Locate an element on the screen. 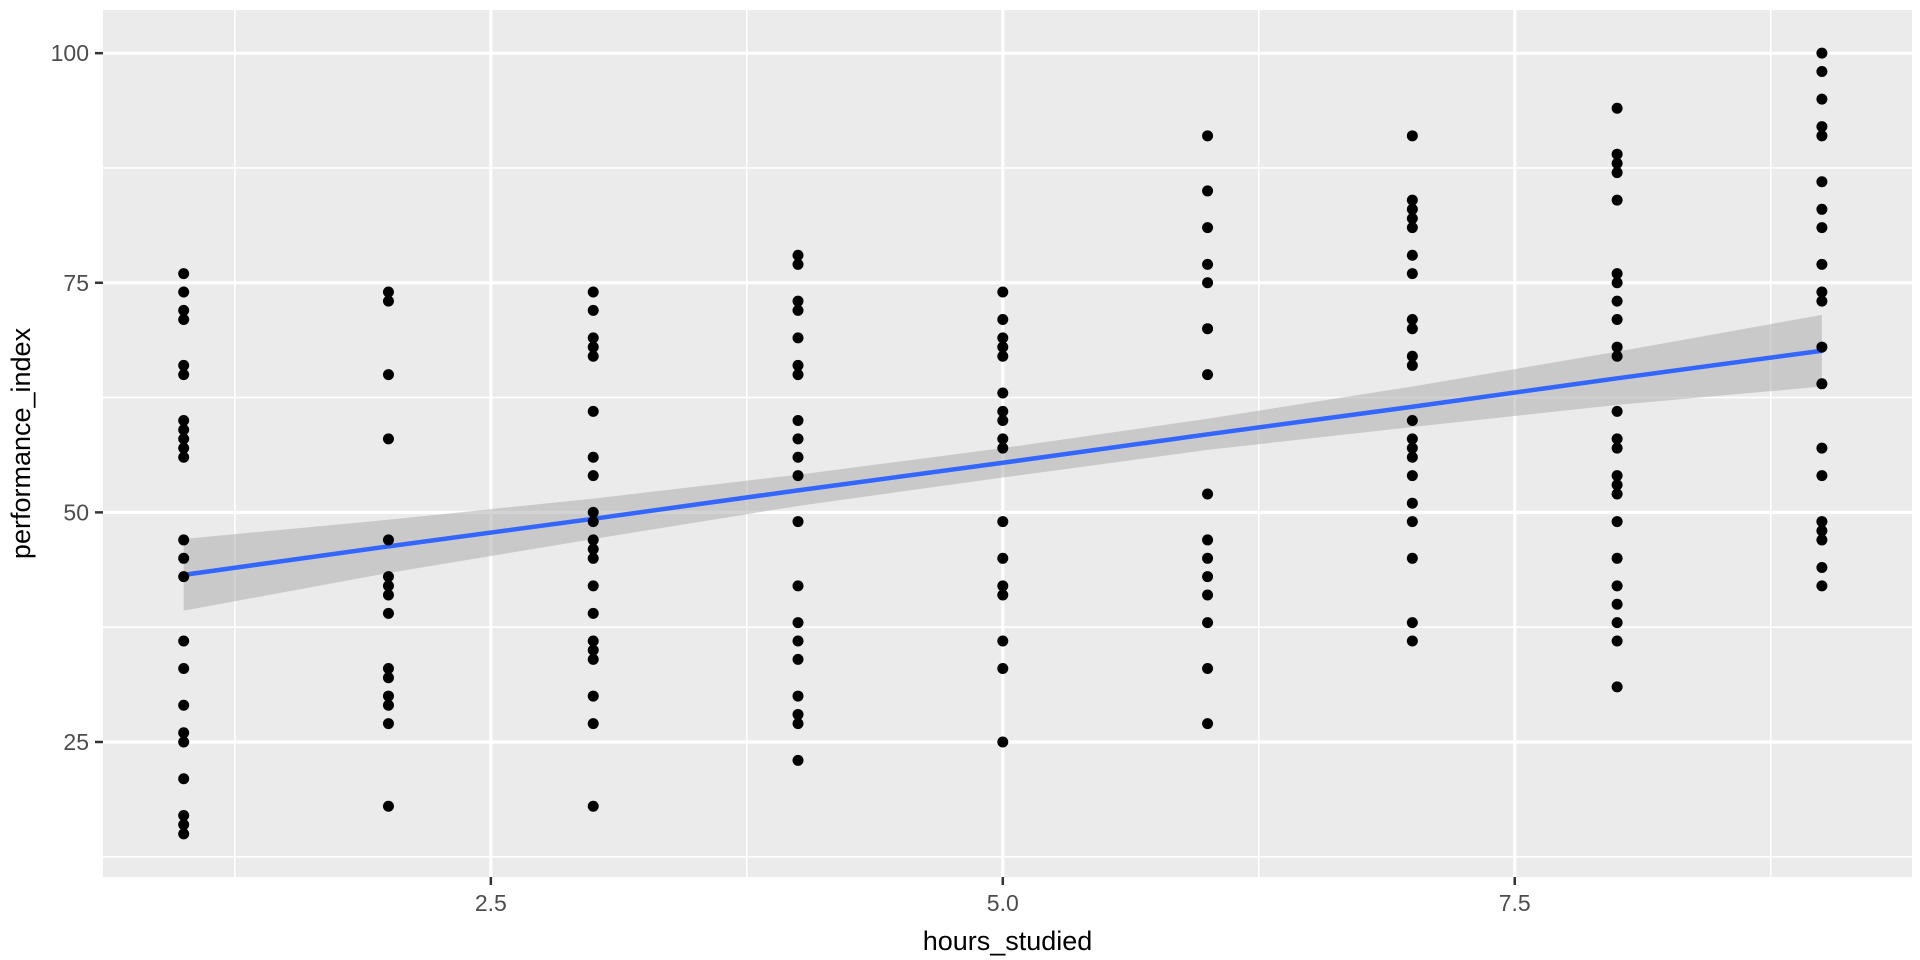 This screenshot has height=960, width=1920. y-tick-label: 25 is located at coordinates (76, 742).